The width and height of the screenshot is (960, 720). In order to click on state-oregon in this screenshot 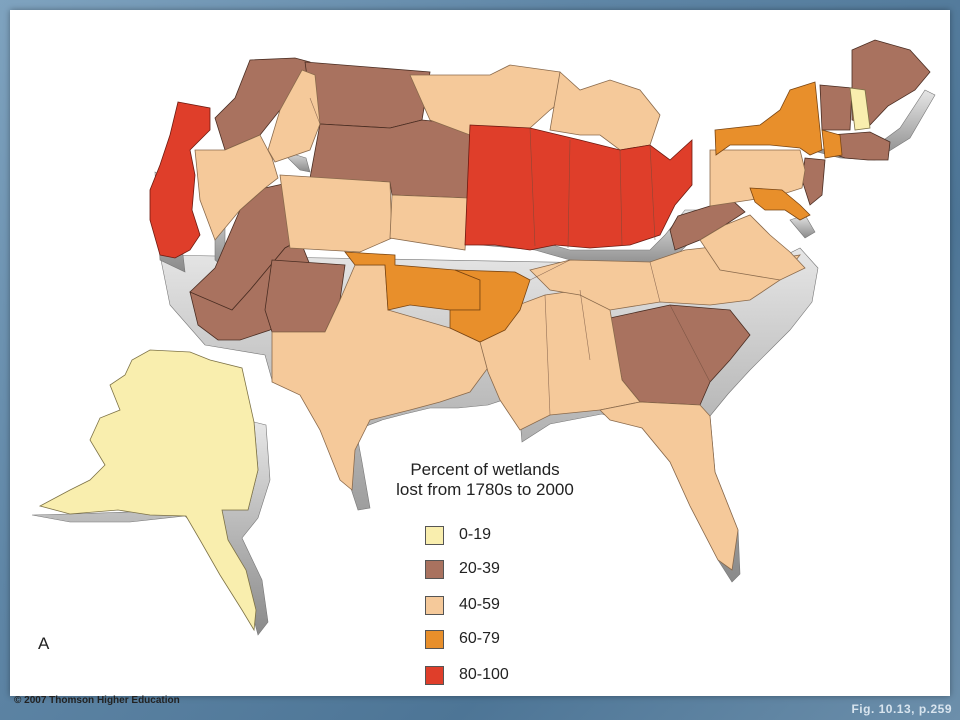, I will do `click(236, 187)`.